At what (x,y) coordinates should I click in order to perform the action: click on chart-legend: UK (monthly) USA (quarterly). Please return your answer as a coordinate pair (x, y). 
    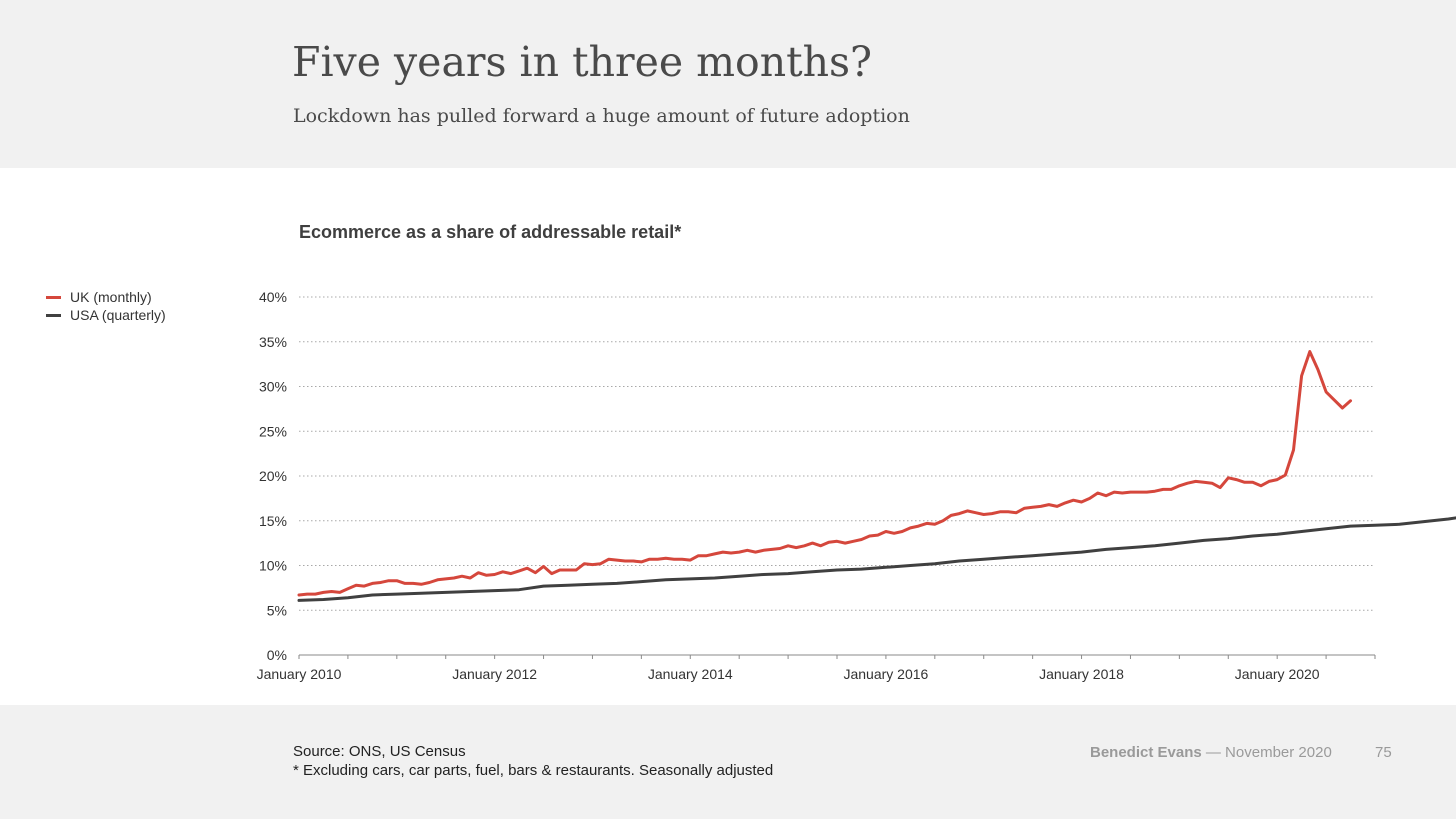
    Looking at the image, I should click on (106, 306).